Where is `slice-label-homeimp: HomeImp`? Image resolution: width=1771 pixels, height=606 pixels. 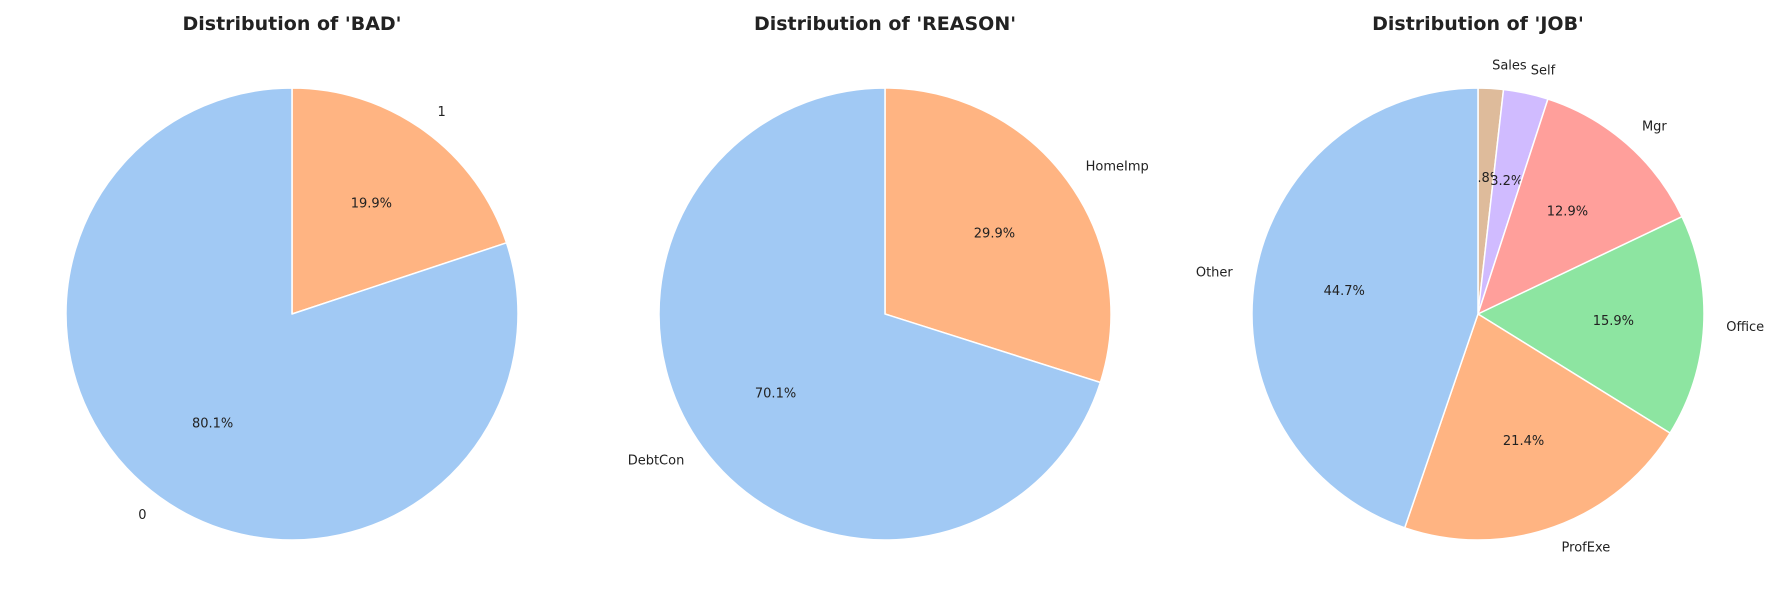
slice-label-homeimp: HomeImp is located at coordinates (1117, 167).